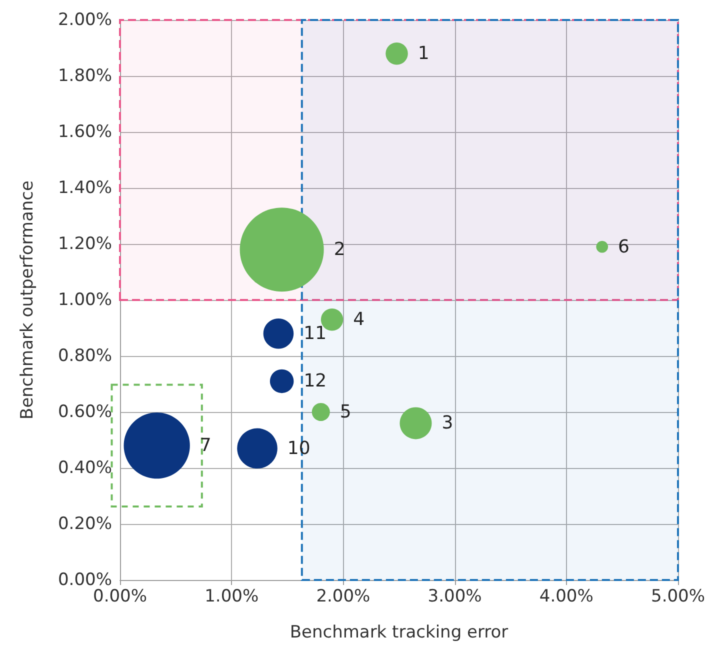  What do you see at coordinates (231, 596) in the screenshot?
I see `x-tick-label: 1.00%` at bounding box center [231, 596].